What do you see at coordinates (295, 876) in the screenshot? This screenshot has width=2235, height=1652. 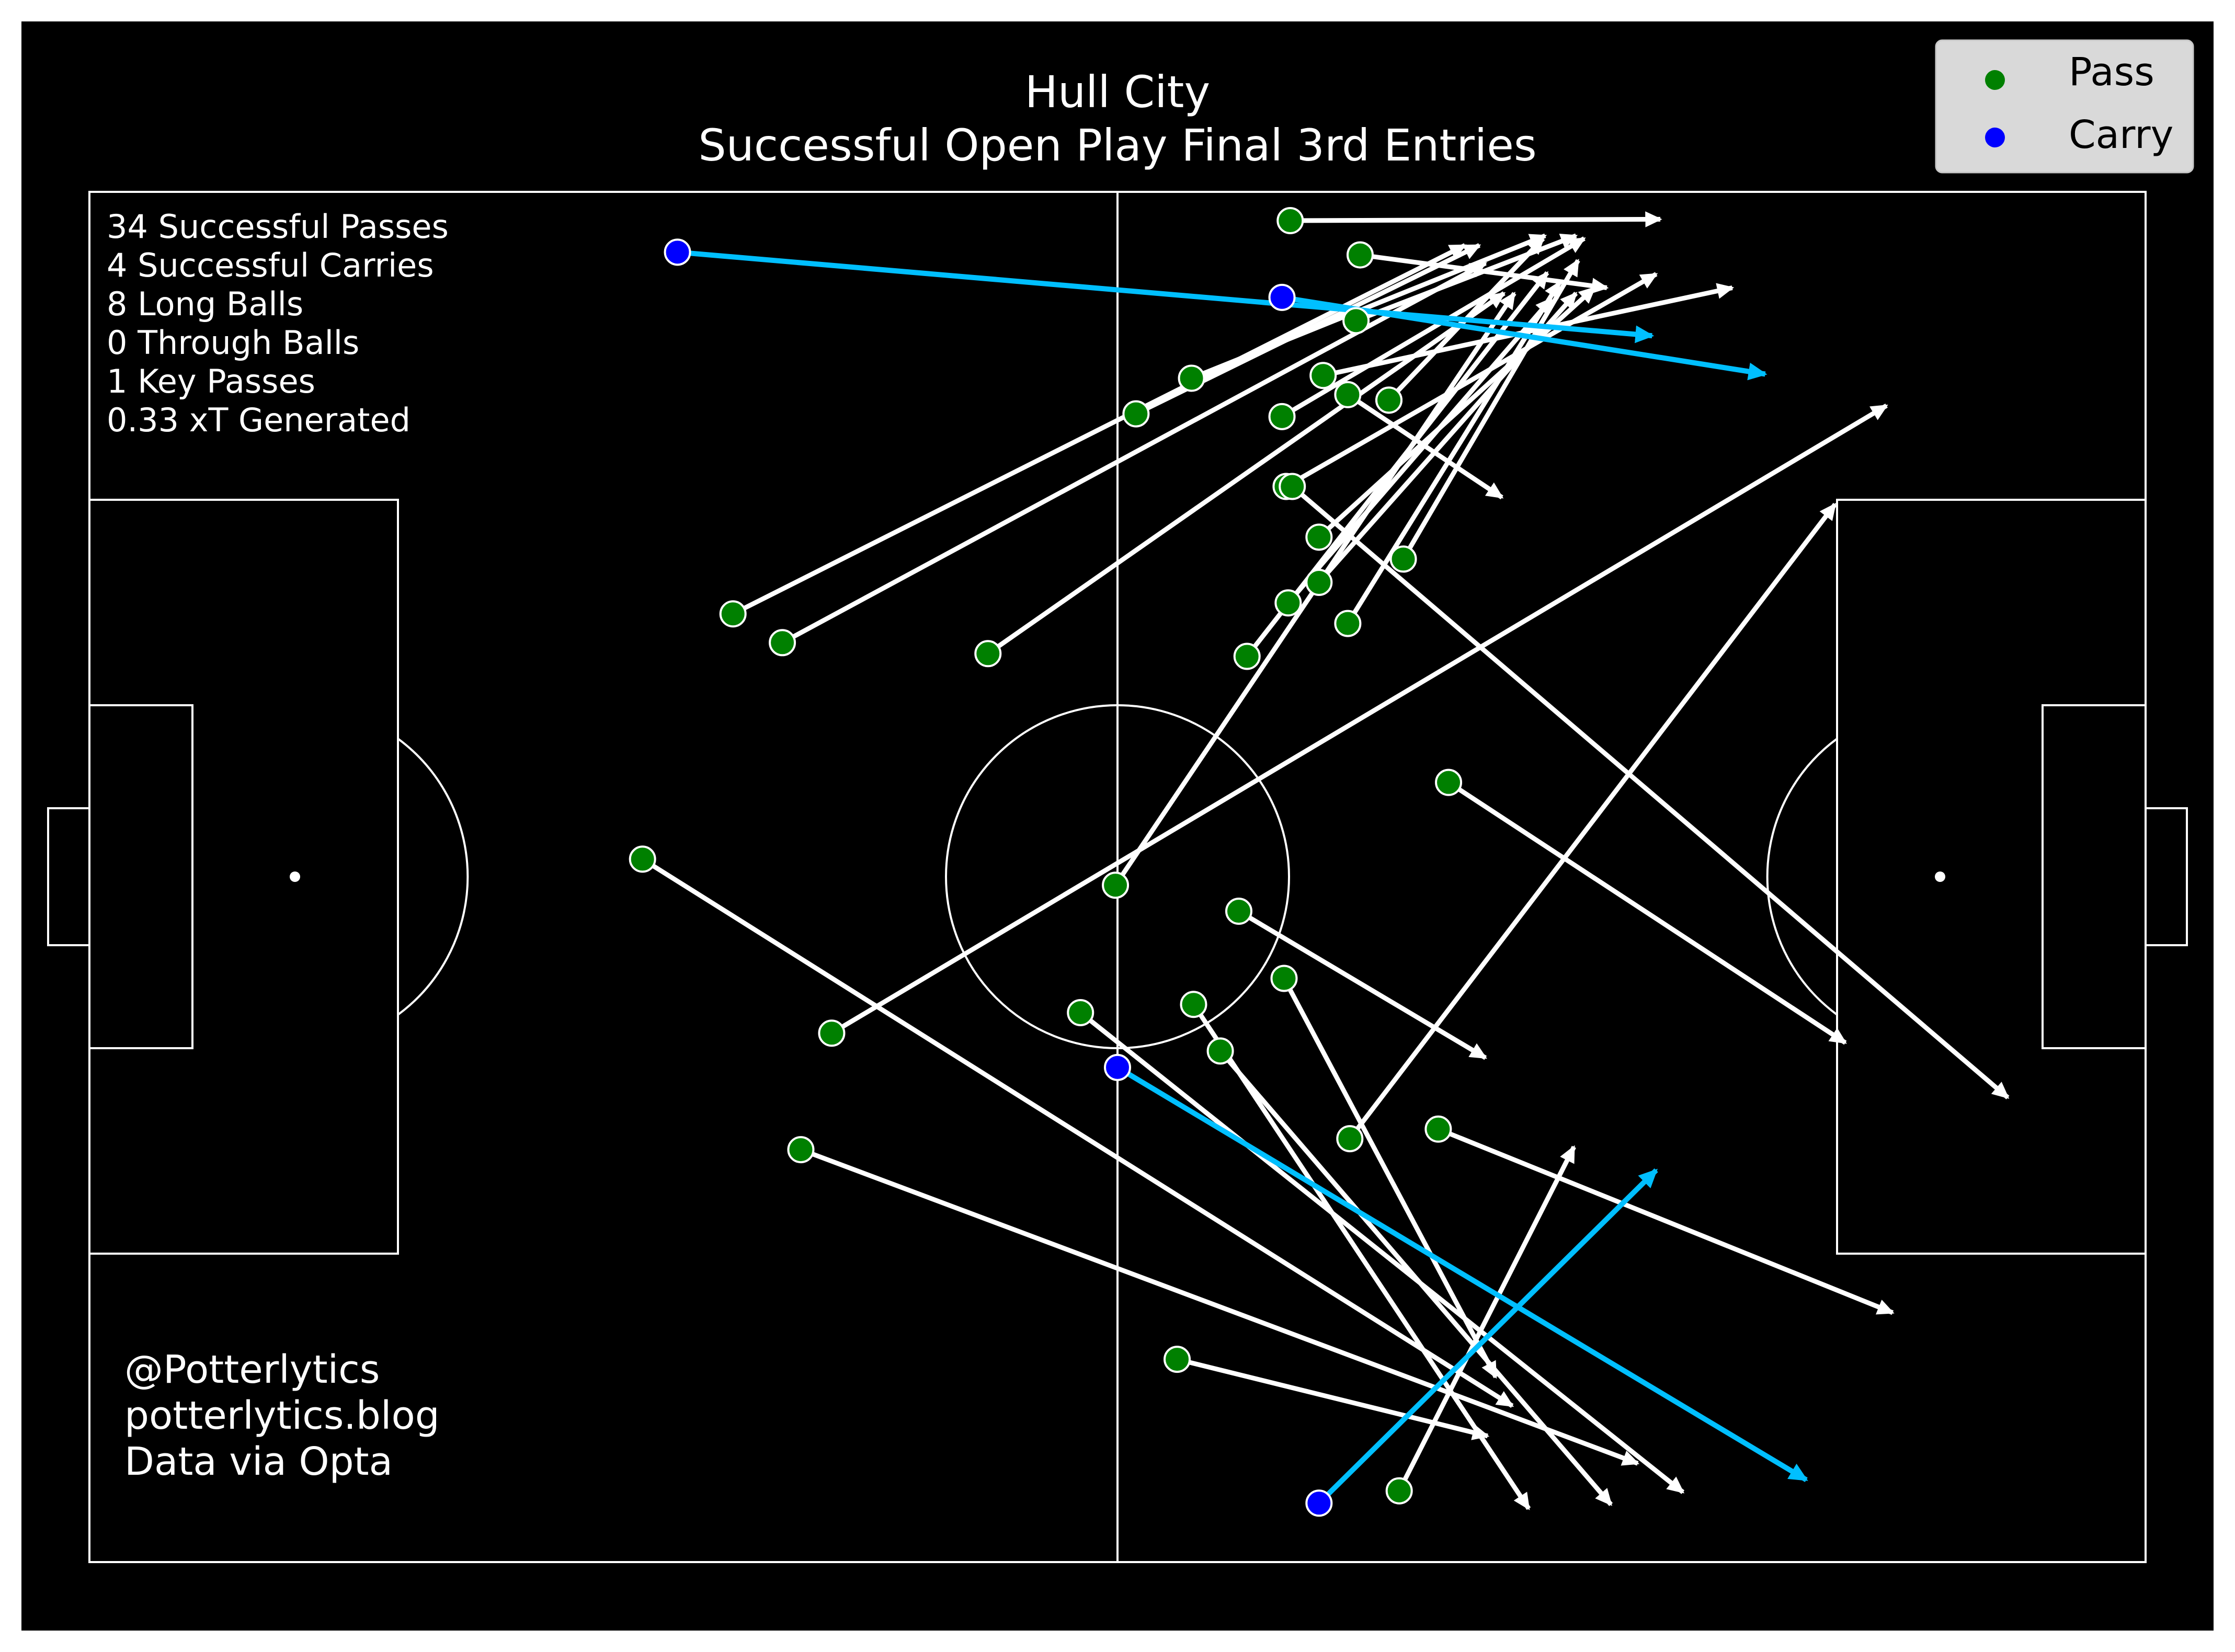 I see `left-penalty-spot` at bounding box center [295, 876].